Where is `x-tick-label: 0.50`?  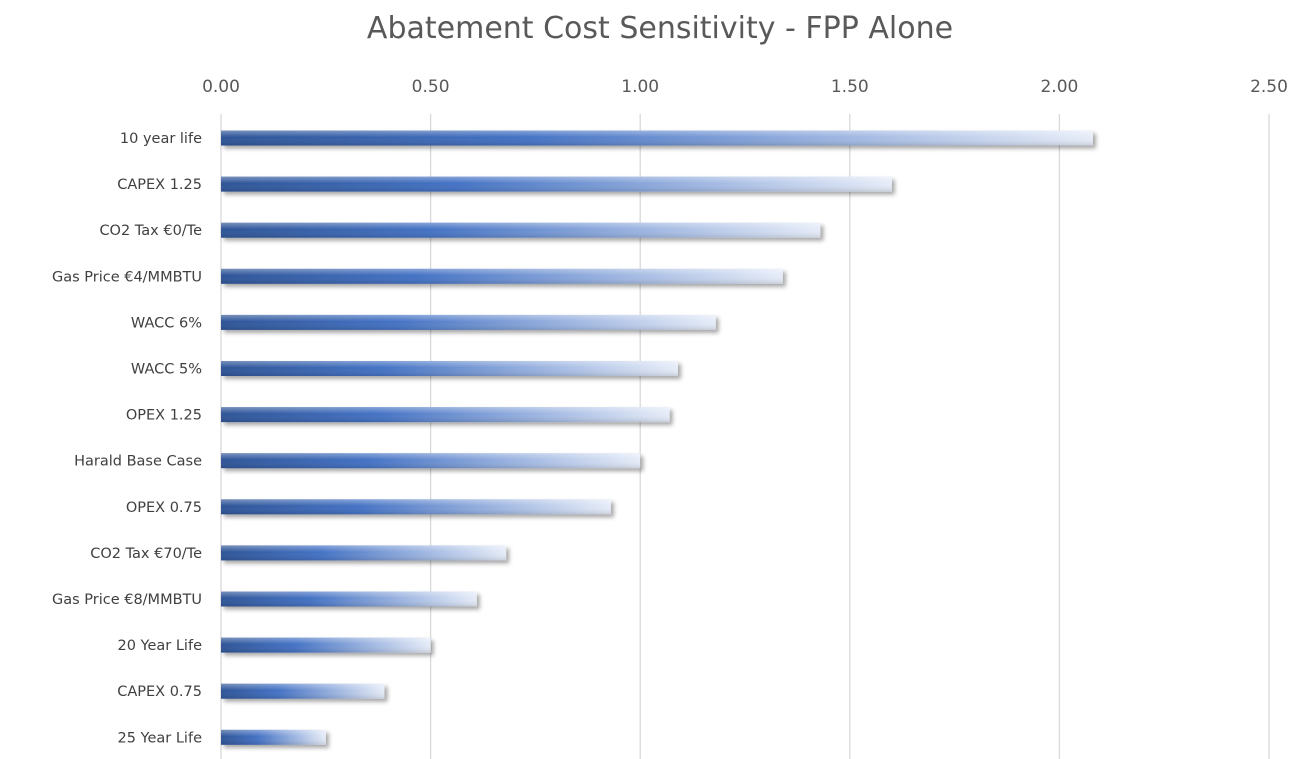 x-tick-label: 0.50 is located at coordinates (431, 87).